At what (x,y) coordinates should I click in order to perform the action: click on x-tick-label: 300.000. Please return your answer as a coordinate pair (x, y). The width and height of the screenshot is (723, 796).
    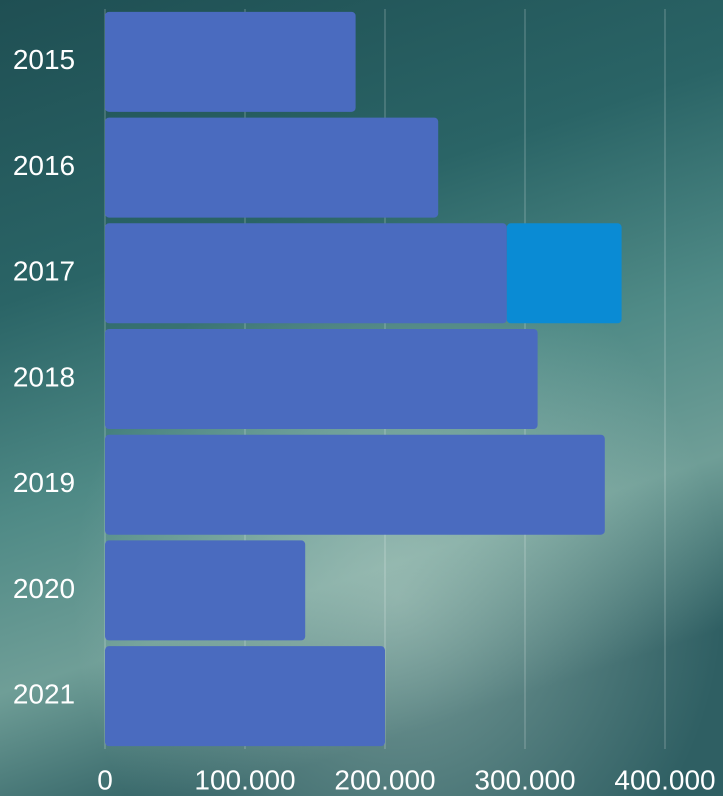
    Looking at the image, I should click on (524, 779).